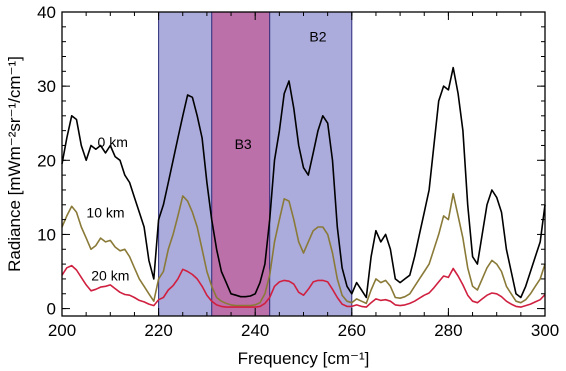  Describe the element at coordinates (110, 275) in the screenshot. I see `annotation-20-km: 20 km` at that location.